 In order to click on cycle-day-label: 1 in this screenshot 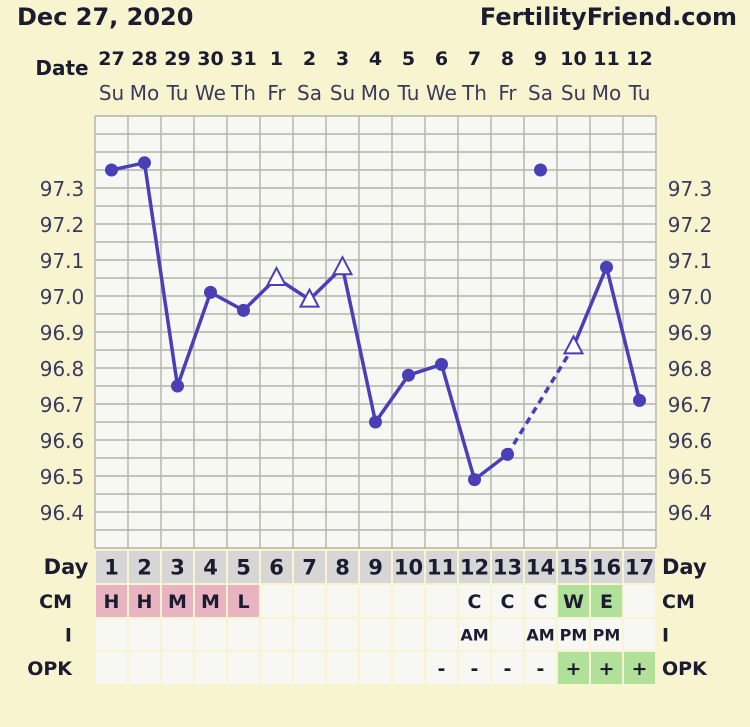, I will do `click(111, 568)`.